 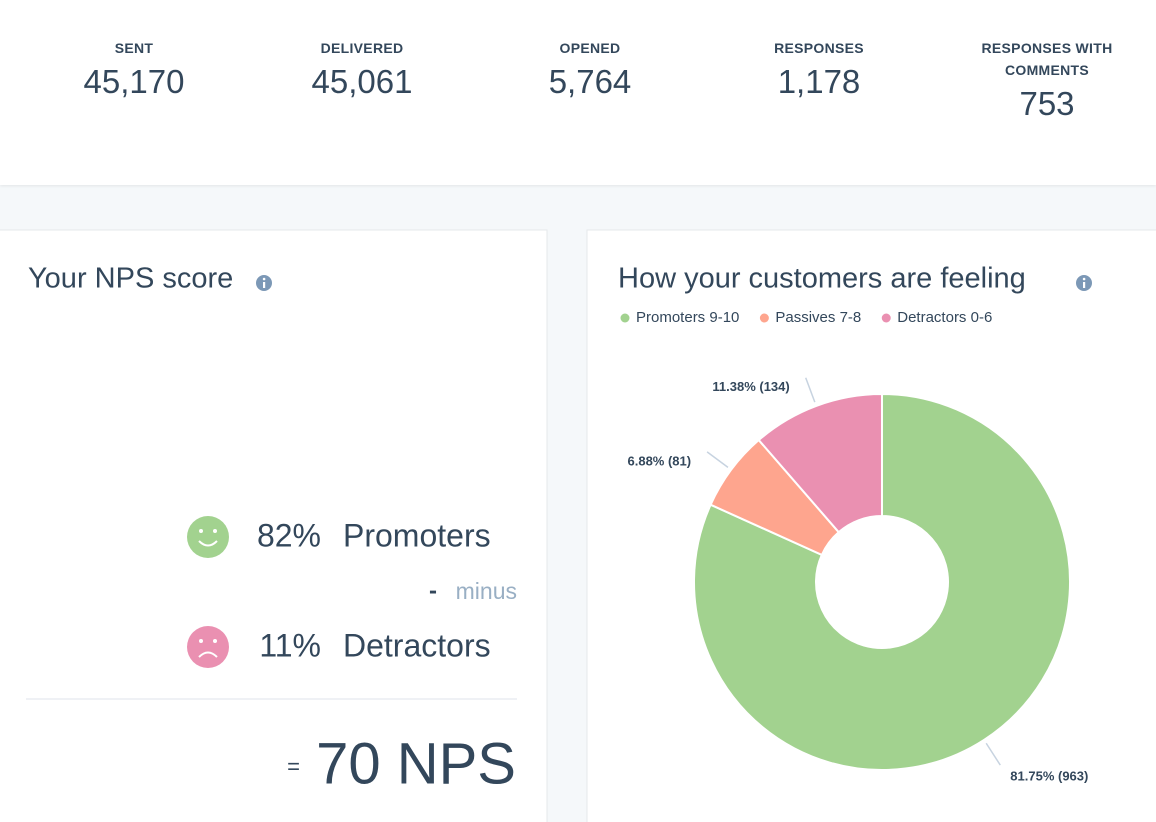 I want to click on slice-label: 81.75% (963), so click(x=1049, y=776).